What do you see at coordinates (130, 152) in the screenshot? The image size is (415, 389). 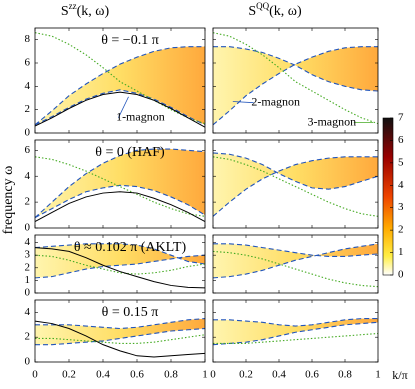 I see `panel-title: θ = 0 (HAF)` at bounding box center [130, 152].